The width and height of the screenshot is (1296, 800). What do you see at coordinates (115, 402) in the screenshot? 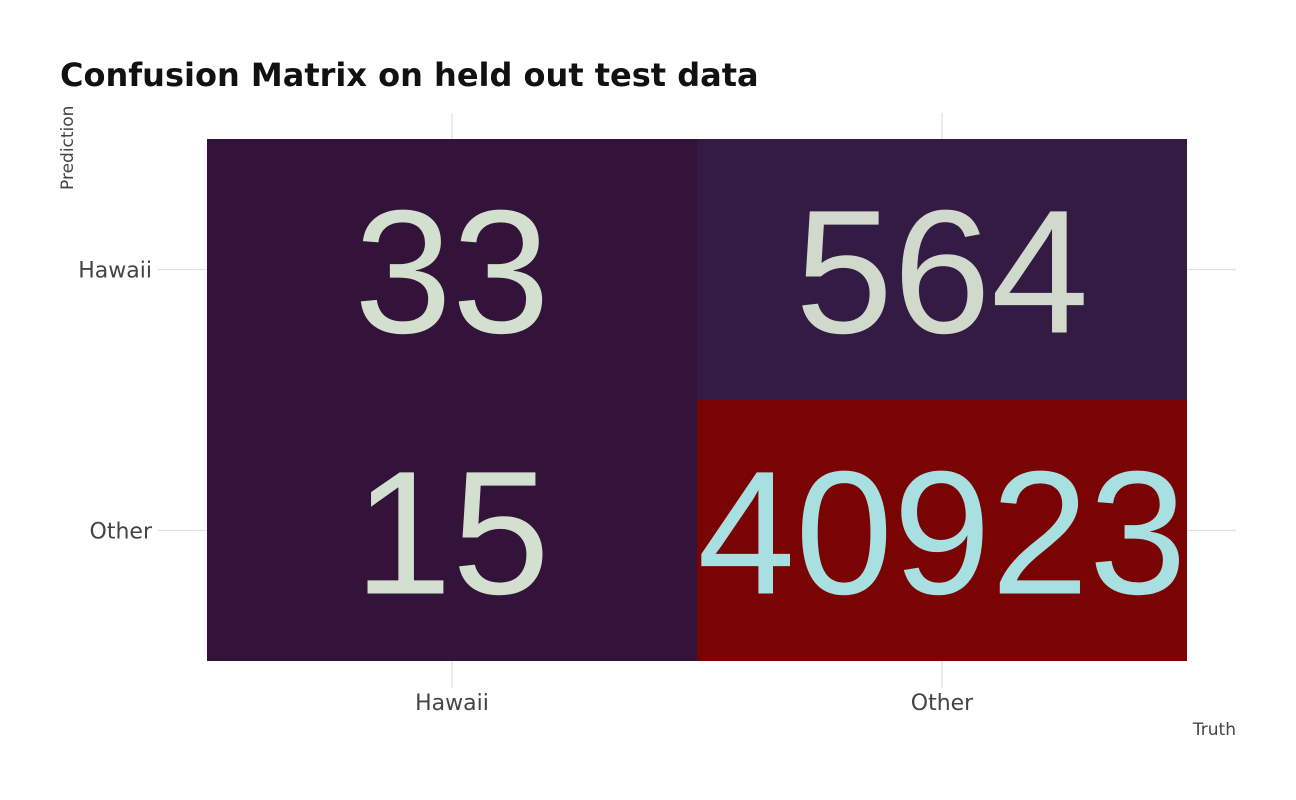
I see `y-tick-labels: Hawaii Other` at bounding box center [115, 402].